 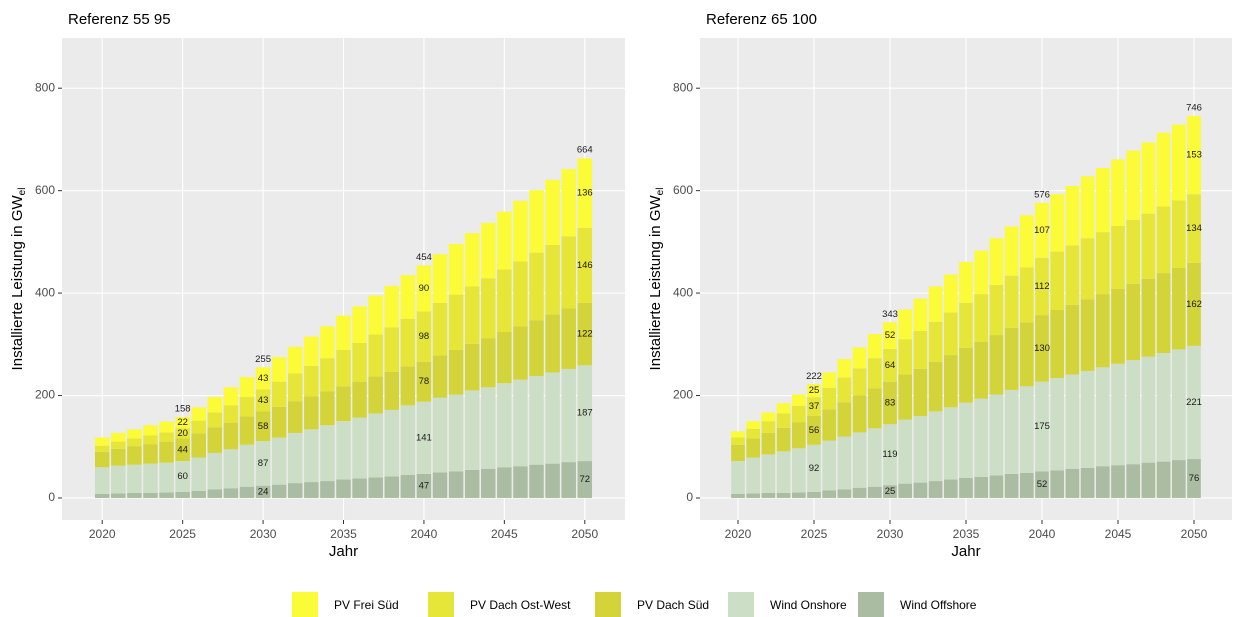 What do you see at coordinates (102, 534) in the screenshot?
I see `x-tick-label: 2020` at bounding box center [102, 534].